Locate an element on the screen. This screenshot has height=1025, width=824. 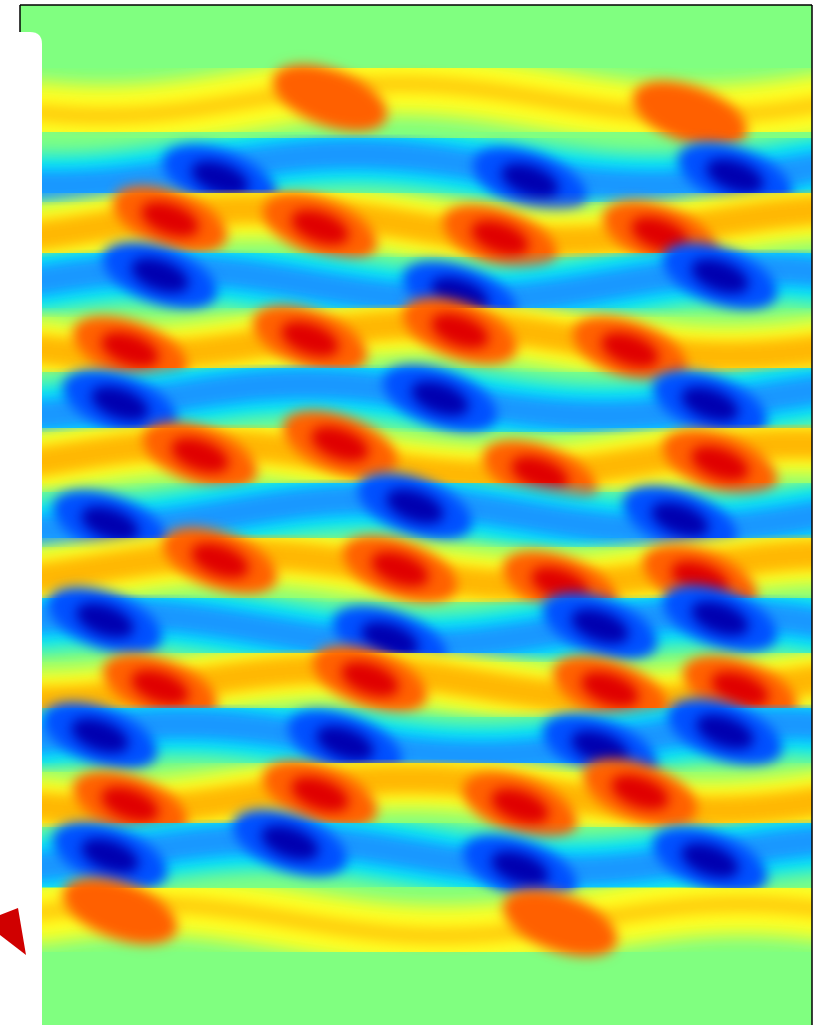
band-core is located at coordinates (421, 920).